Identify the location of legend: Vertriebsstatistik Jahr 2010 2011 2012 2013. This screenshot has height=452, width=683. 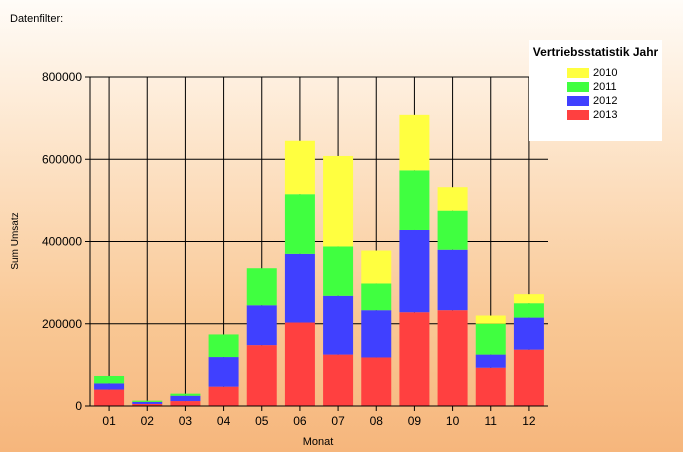
(595, 90).